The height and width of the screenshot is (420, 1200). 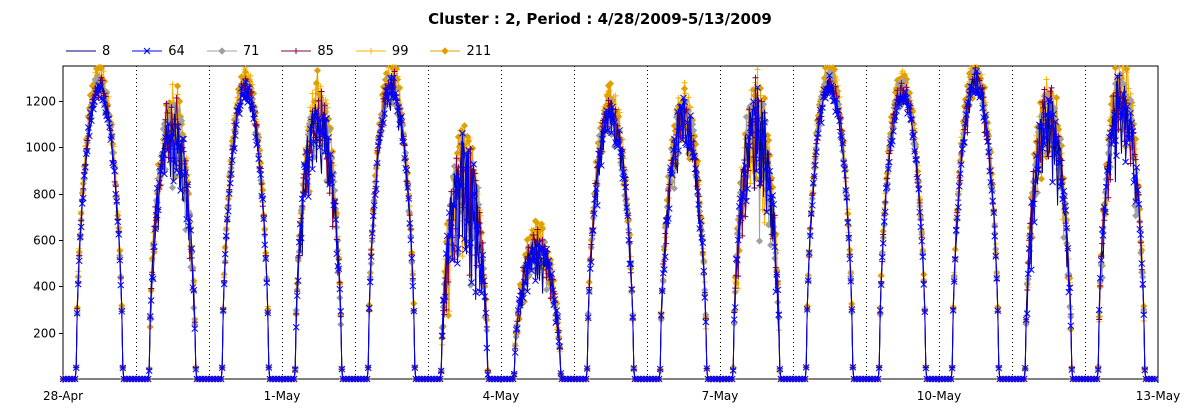 I want to click on x-tick-label: 13-May, so click(x=1158, y=396).